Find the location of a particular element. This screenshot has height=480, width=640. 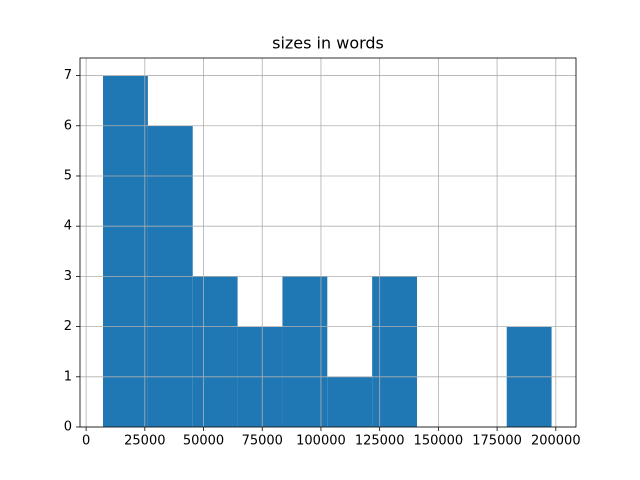

x-tick-label: 100000 is located at coordinates (321, 441).